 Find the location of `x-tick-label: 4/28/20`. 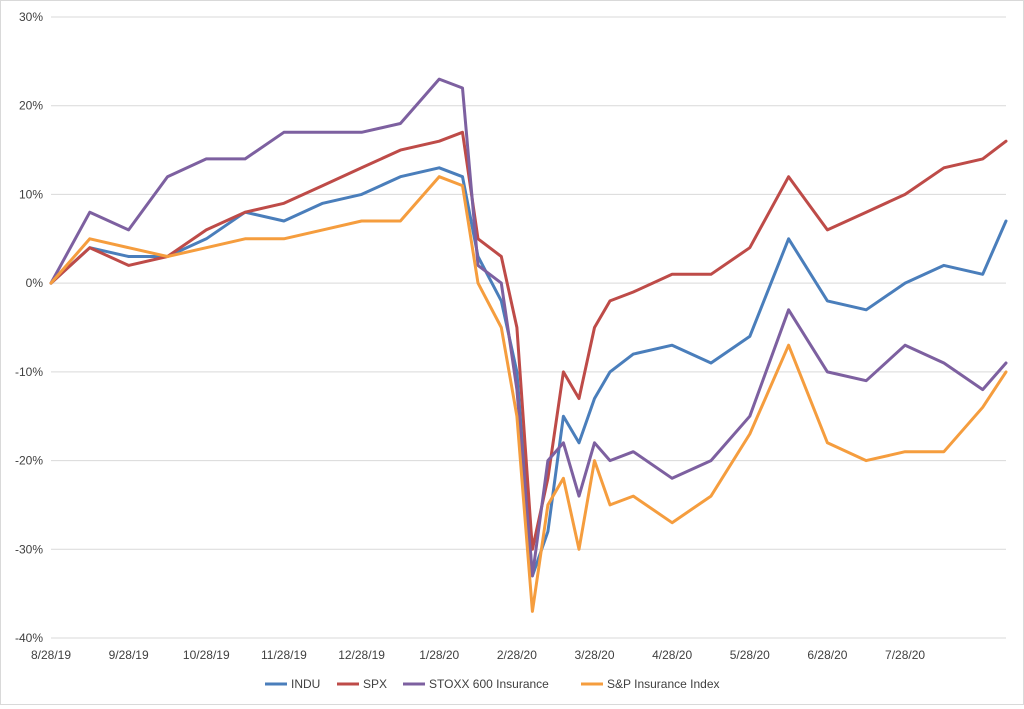

x-tick-label: 4/28/20 is located at coordinates (672, 655).